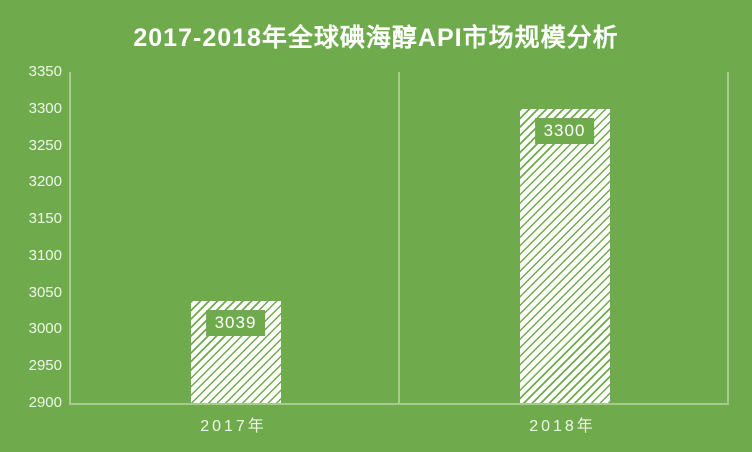 The width and height of the screenshot is (752, 452). I want to click on y-tick-label: 3000, so click(45, 328).